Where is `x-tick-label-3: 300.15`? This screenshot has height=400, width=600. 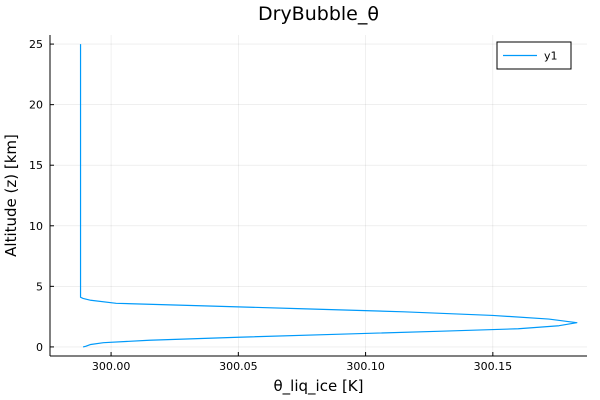 x-tick-label-3: 300.15 is located at coordinates (493, 366).